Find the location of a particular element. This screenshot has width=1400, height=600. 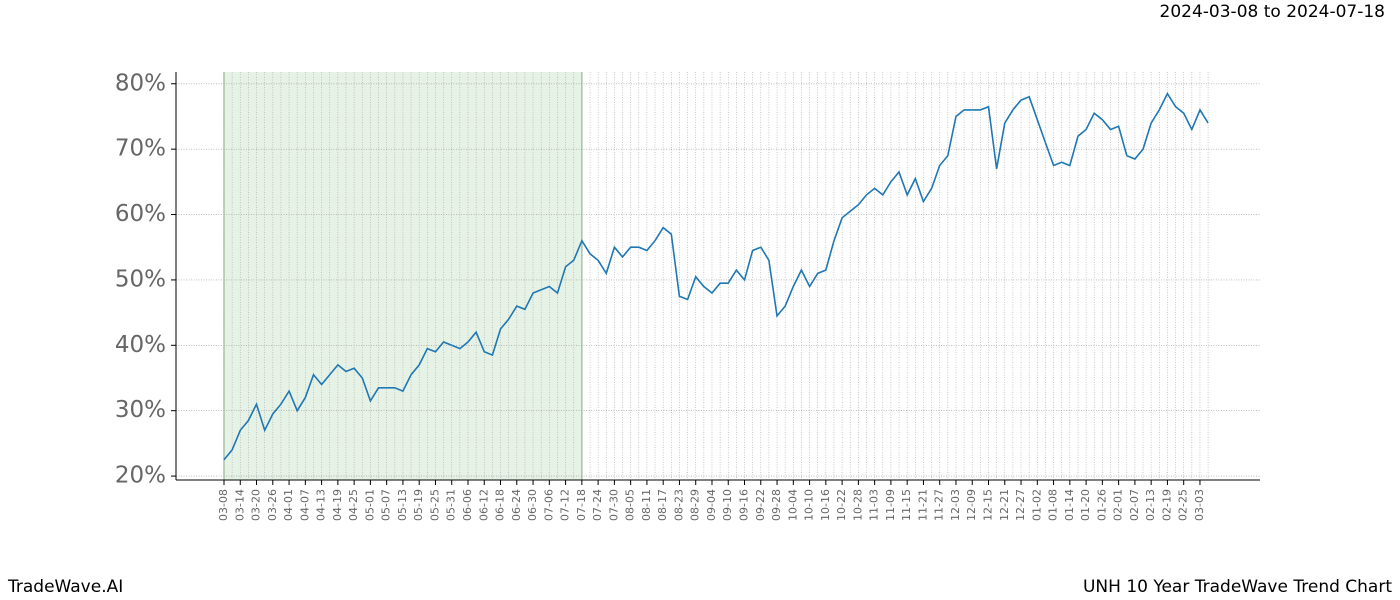

x-tick-label: 03-03 is located at coordinates (1199, 505).